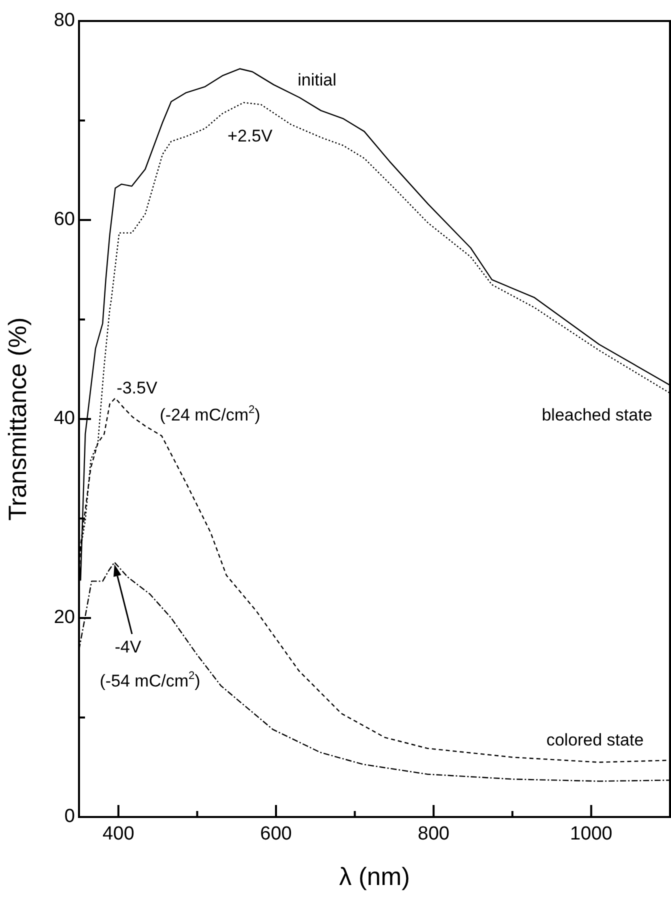 This screenshot has height=897, width=671. What do you see at coordinates (118, 834) in the screenshot?
I see `x-tick-label: 400` at bounding box center [118, 834].